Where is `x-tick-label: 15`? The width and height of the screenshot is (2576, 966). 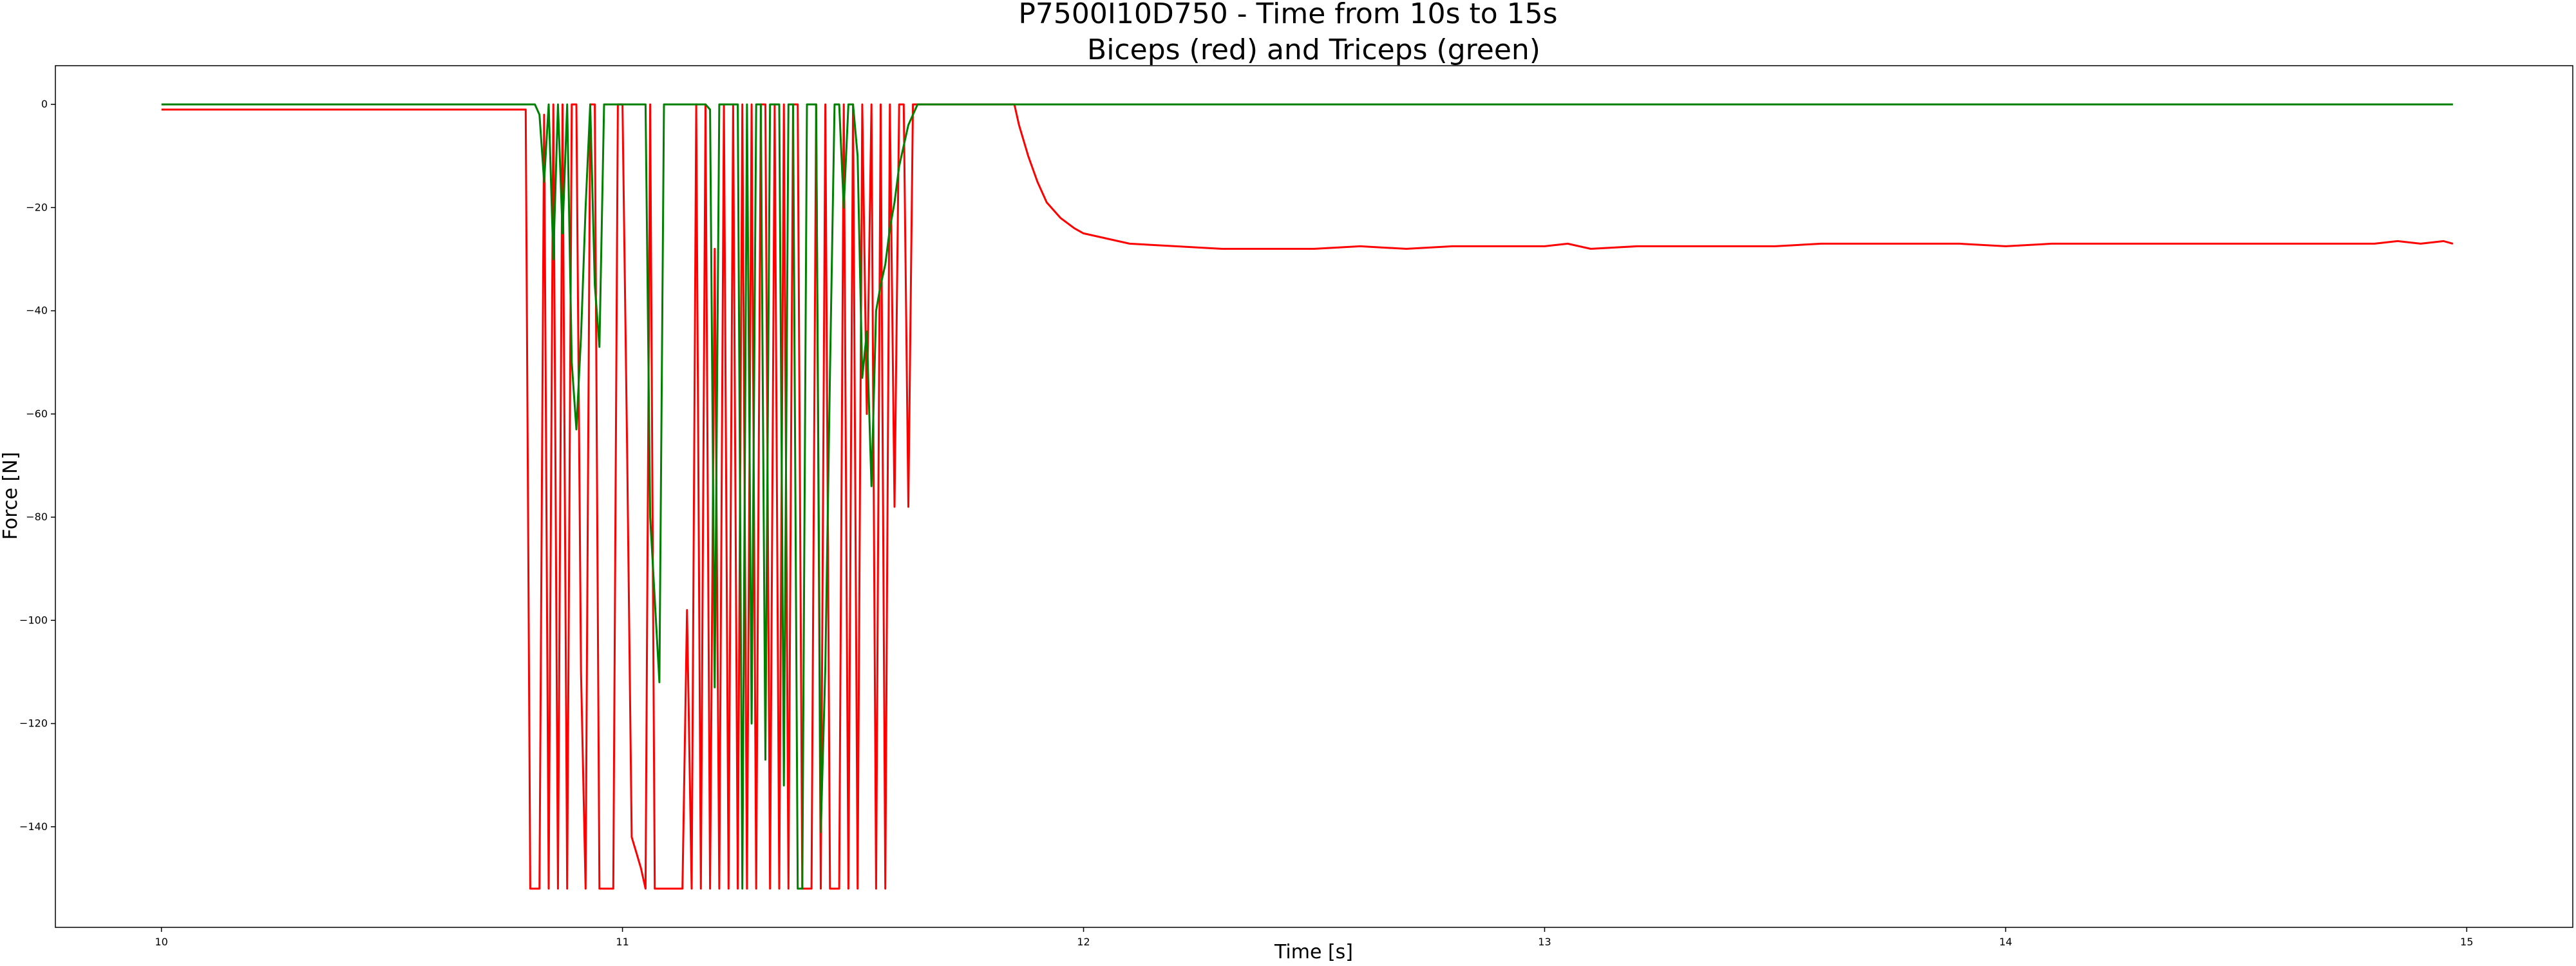
x-tick-label: 15 is located at coordinates (2466, 942).